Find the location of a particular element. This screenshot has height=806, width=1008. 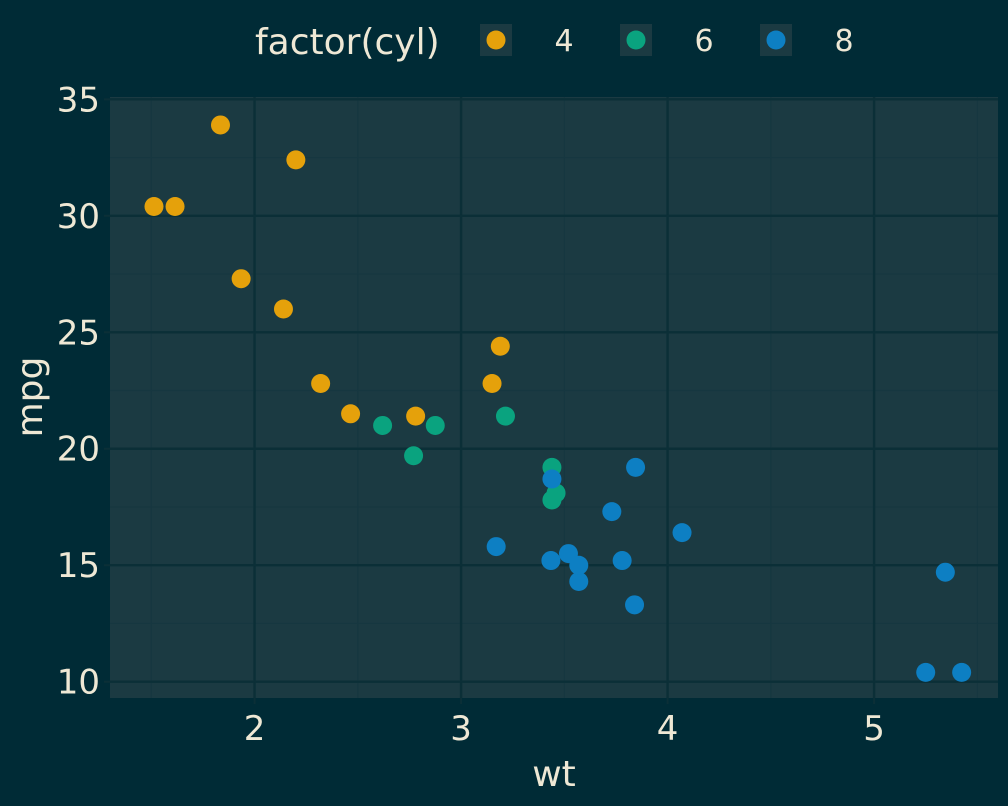

legend-label-cyl-8: 8 is located at coordinates (843, 41).